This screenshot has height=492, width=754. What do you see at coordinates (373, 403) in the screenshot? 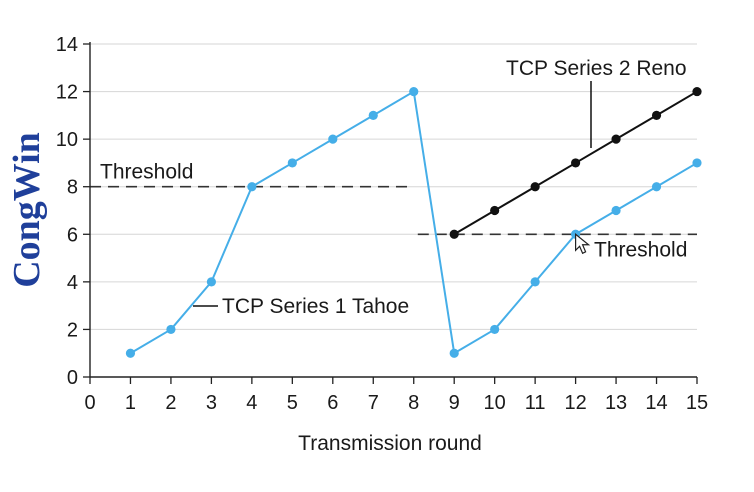
I see `x-tick-label-7: 7` at bounding box center [373, 403].